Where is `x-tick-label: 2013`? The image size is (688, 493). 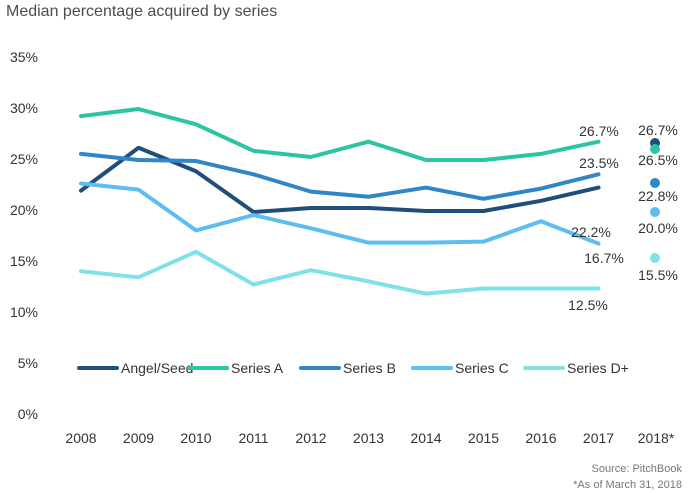 x-tick-label: 2013 is located at coordinates (368, 438).